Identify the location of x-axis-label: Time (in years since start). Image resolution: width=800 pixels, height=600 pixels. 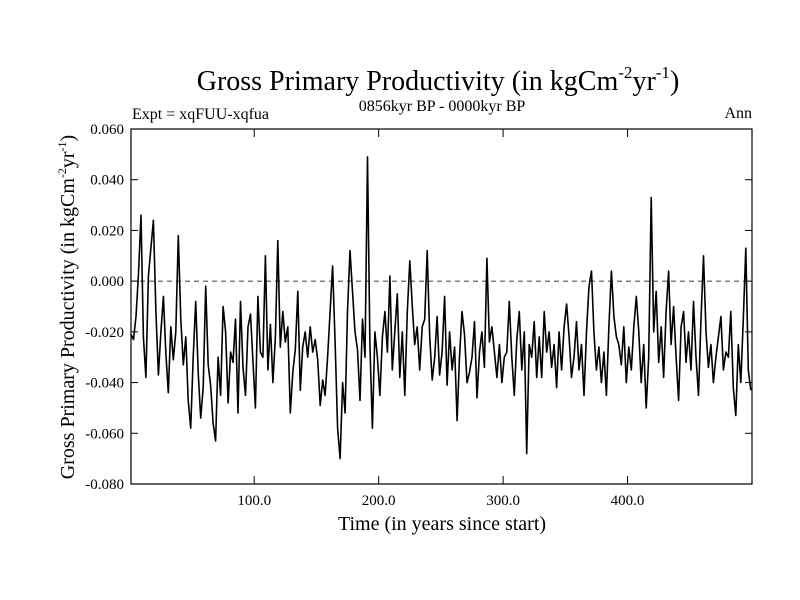
(442, 524).